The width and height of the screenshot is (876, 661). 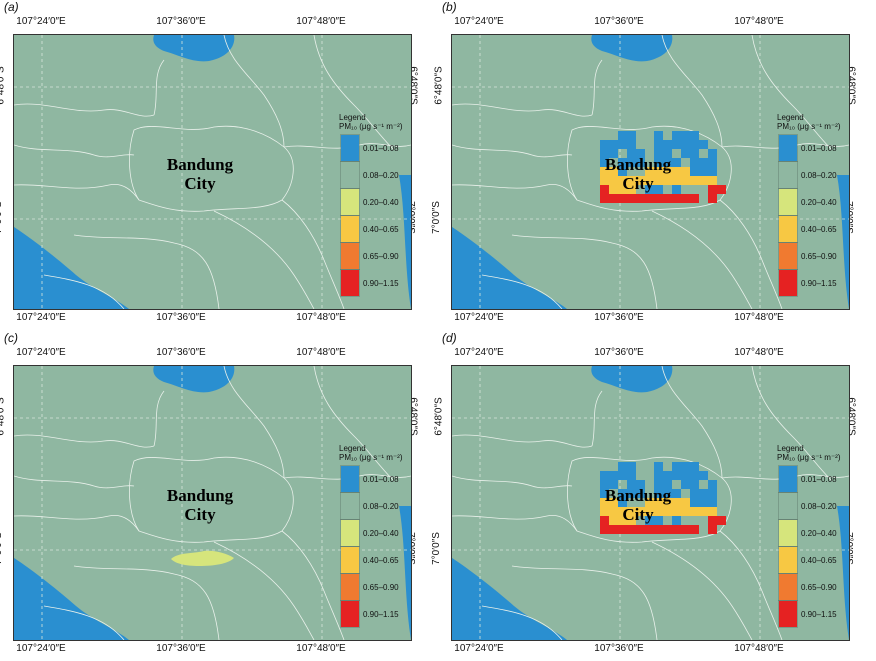 What do you see at coordinates (843, 242) in the screenshot?
I see `water-body-east` at bounding box center [843, 242].